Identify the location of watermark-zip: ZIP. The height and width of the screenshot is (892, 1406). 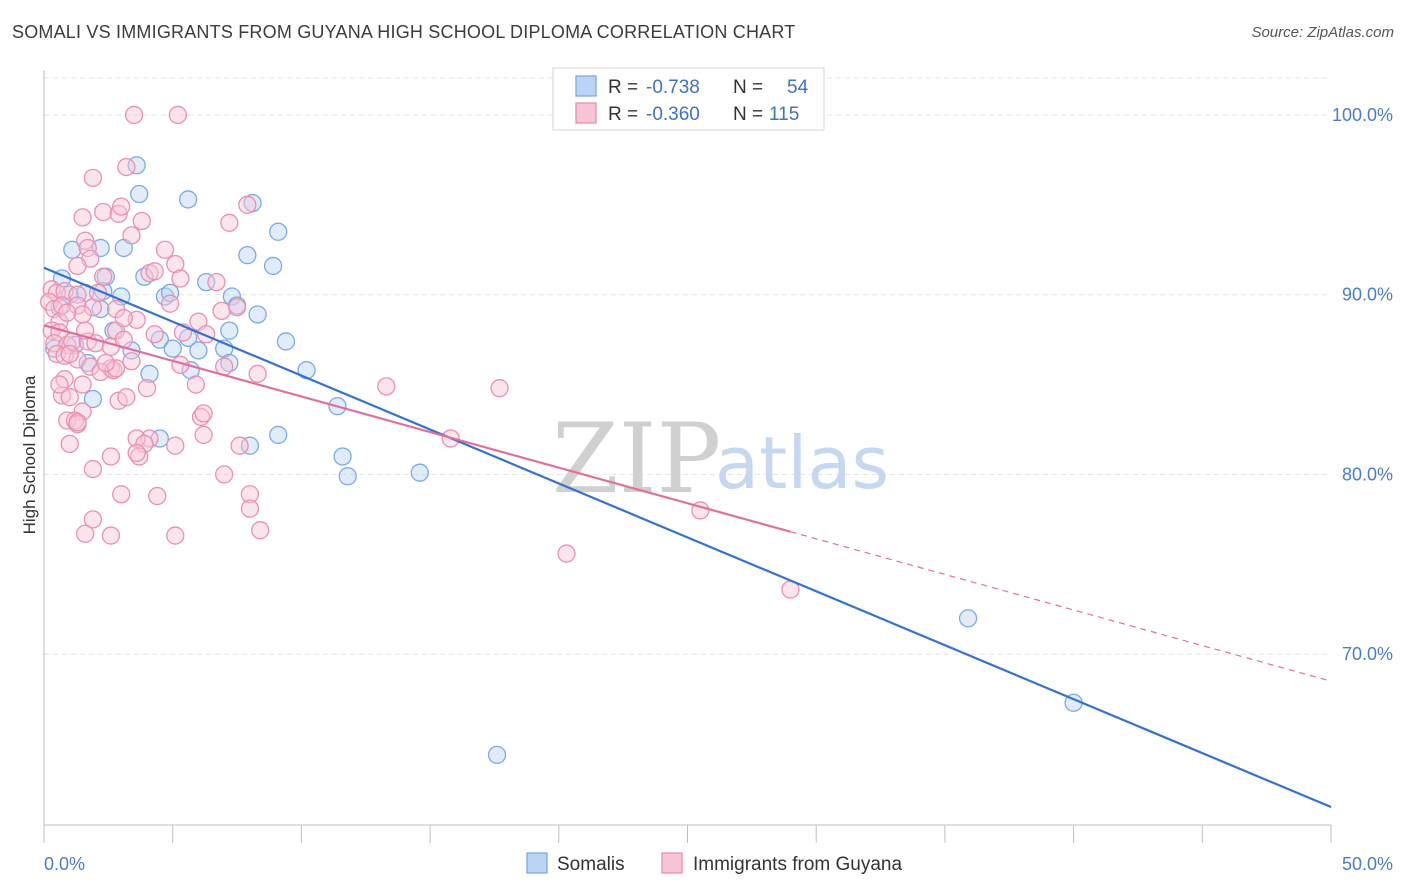
(636, 459).